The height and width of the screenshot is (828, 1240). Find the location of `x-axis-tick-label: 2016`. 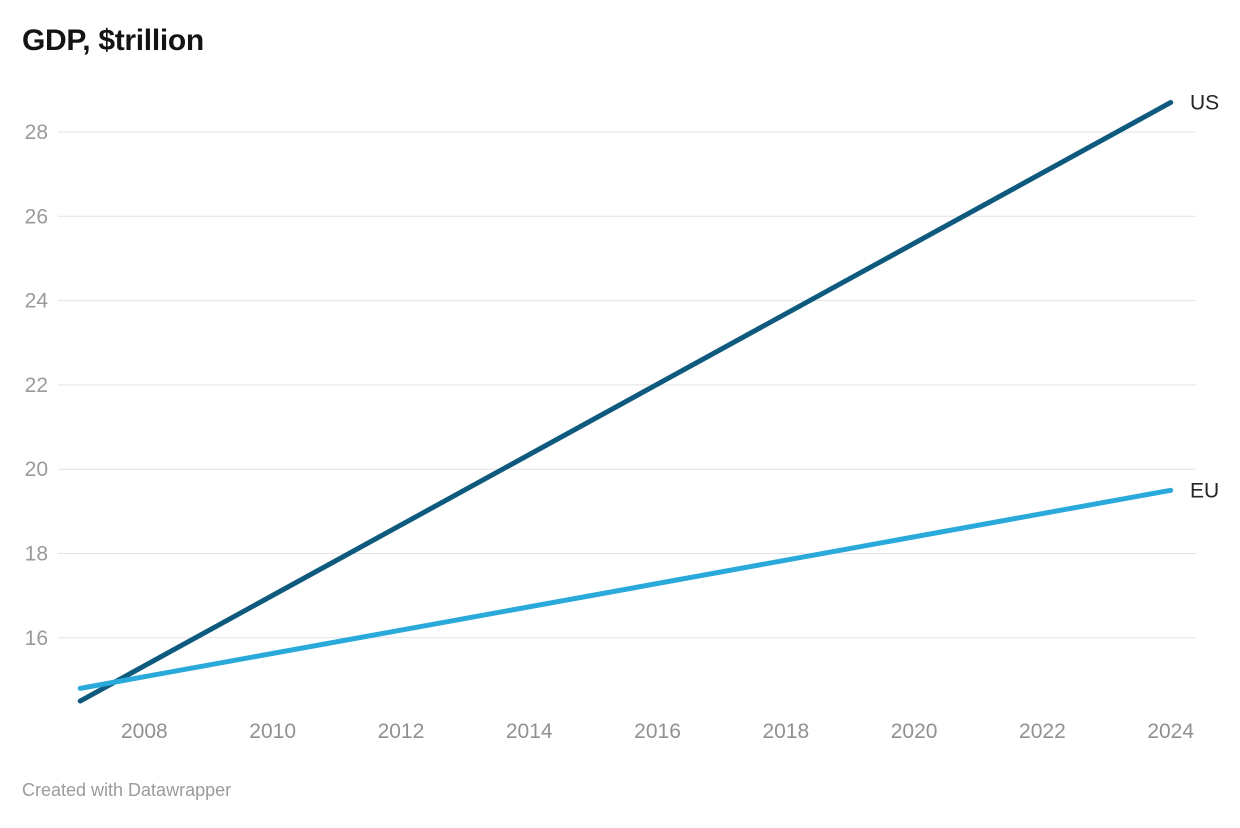

x-axis-tick-label: 2016 is located at coordinates (657, 731).